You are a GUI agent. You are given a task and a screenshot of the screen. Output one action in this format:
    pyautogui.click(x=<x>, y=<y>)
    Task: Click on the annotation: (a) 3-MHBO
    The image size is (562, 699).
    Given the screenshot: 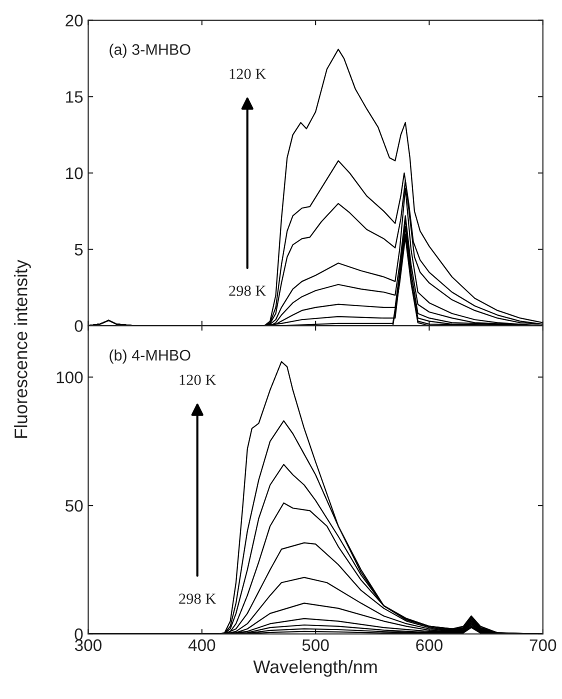 What is the action you would take?
    pyautogui.click(x=150, y=51)
    